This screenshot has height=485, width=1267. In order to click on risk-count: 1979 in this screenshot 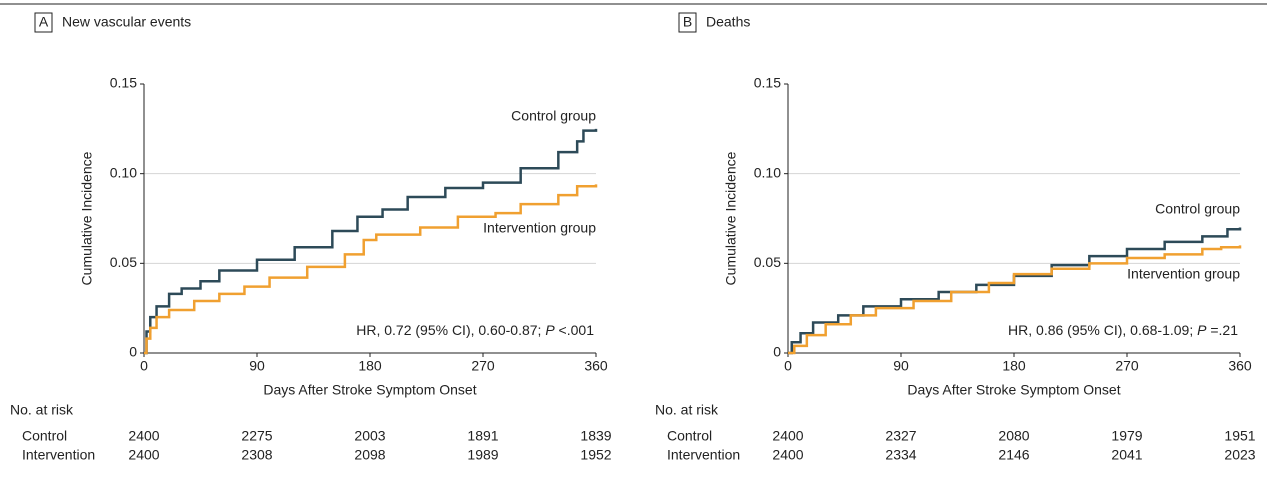, I will do `click(1126, 436)`.